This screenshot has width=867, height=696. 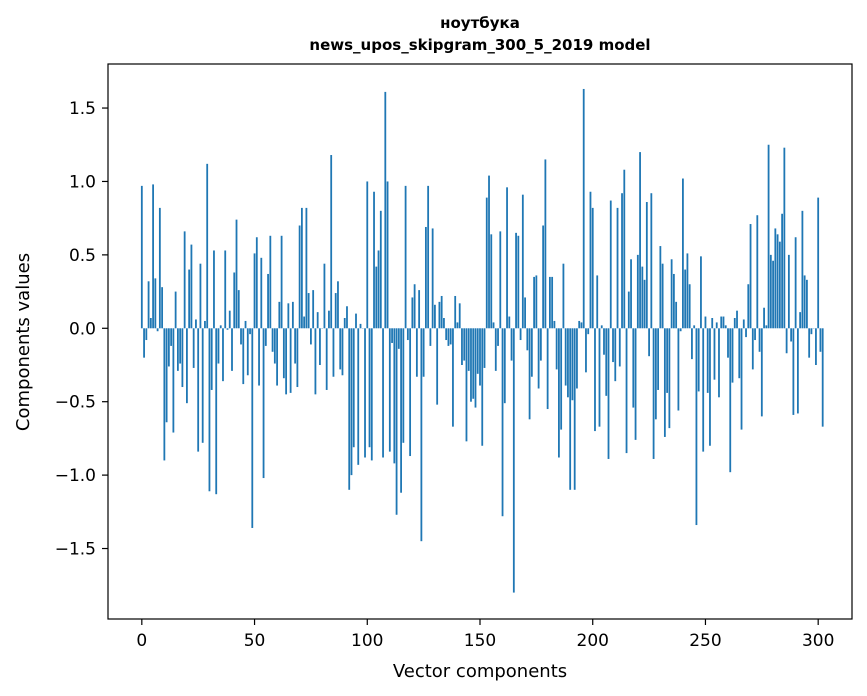 What do you see at coordinates (82, 109) in the screenshot?
I see `y-tick-label: 1.5` at bounding box center [82, 109].